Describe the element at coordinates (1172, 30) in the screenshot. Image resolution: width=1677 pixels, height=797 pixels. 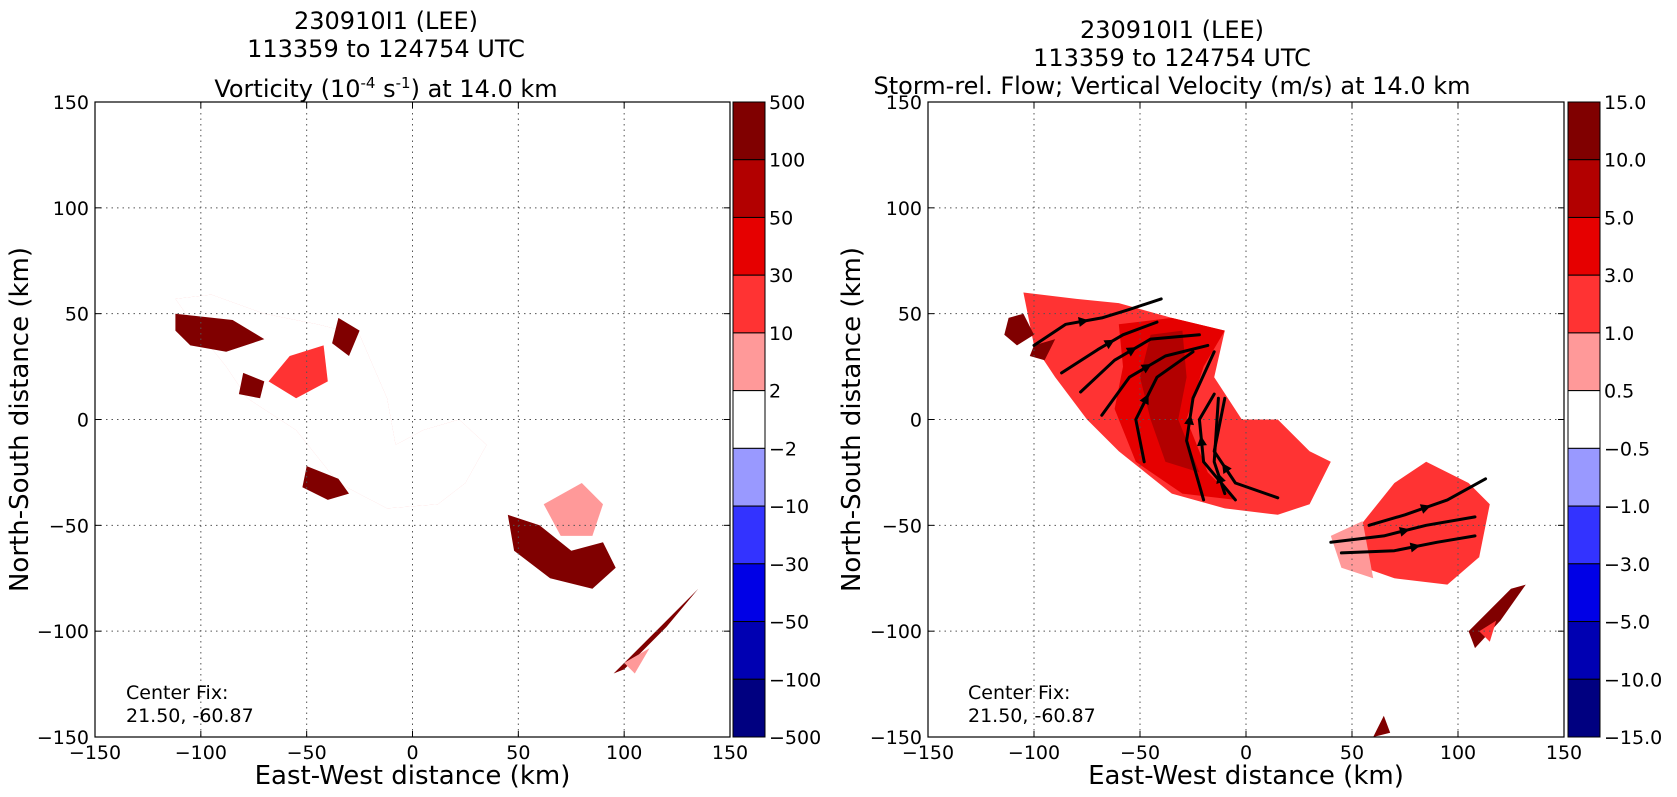
I see `chart-title-line1: 230910I1 (LEE)` at that location.